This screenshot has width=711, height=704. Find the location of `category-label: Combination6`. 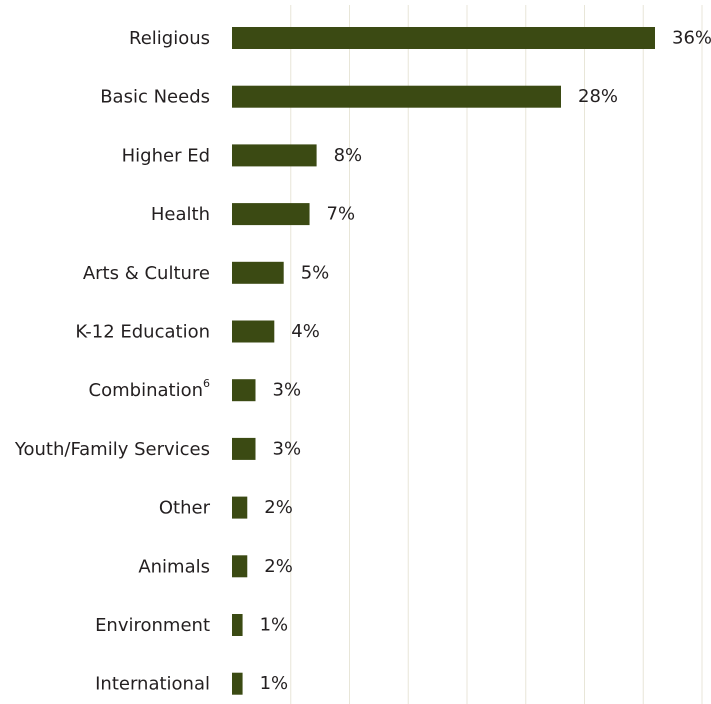

category-label: Combination6 is located at coordinates (149, 389).